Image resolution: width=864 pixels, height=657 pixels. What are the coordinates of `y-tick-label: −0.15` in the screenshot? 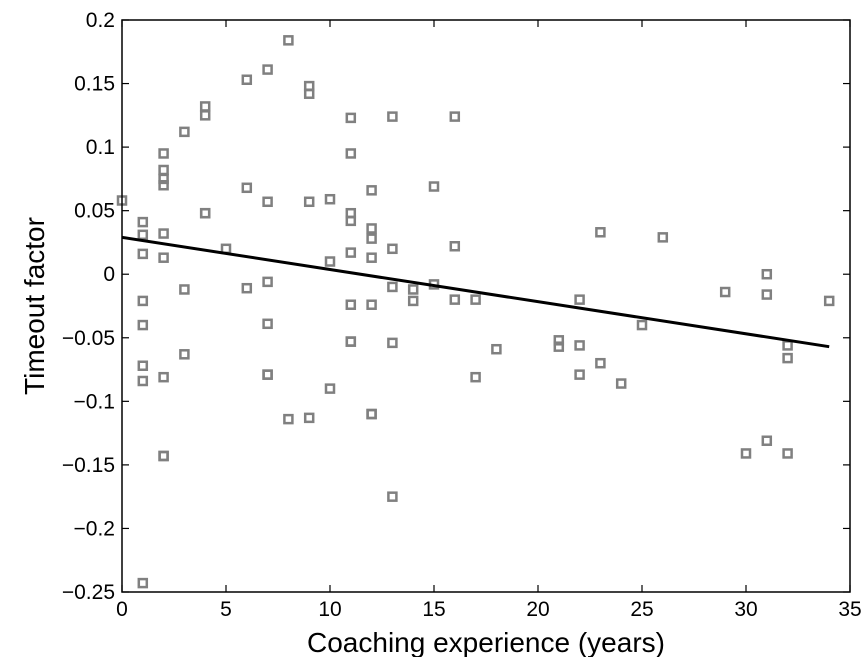 It's located at (88, 465).